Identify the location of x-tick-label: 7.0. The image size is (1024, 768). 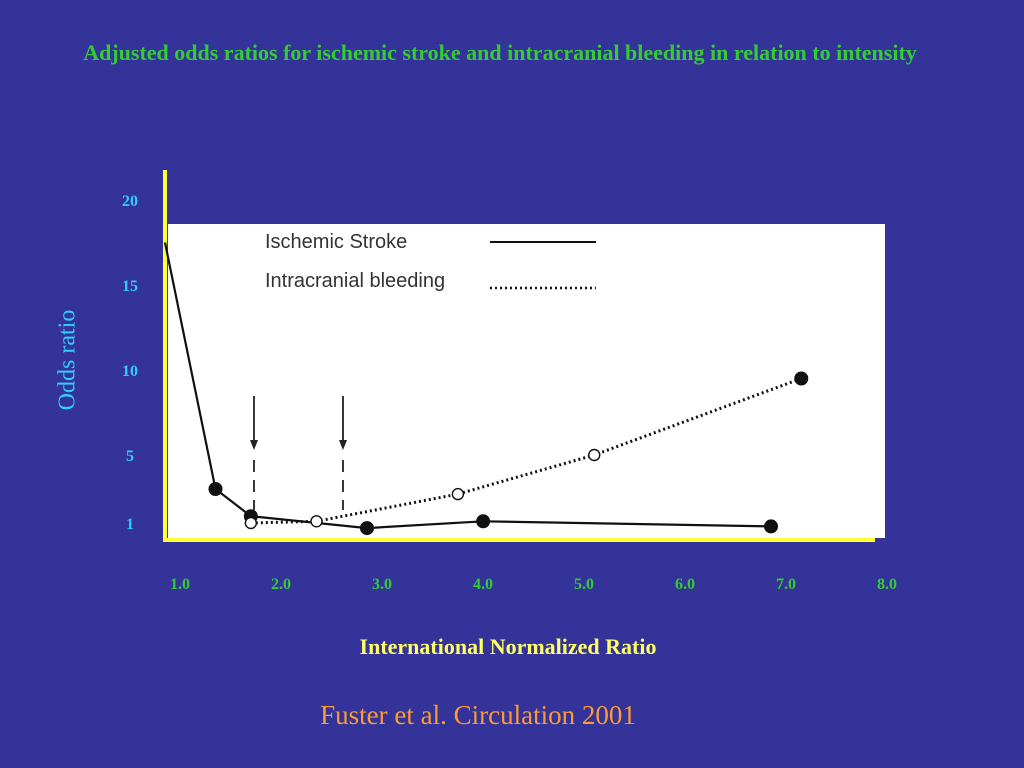
(786, 584).